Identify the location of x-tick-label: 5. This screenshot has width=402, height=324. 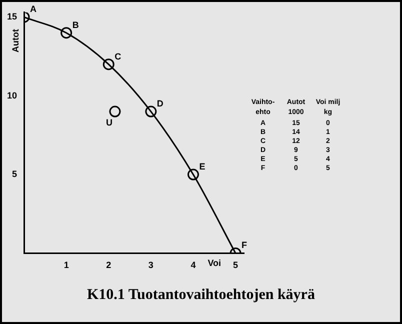
(235, 265).